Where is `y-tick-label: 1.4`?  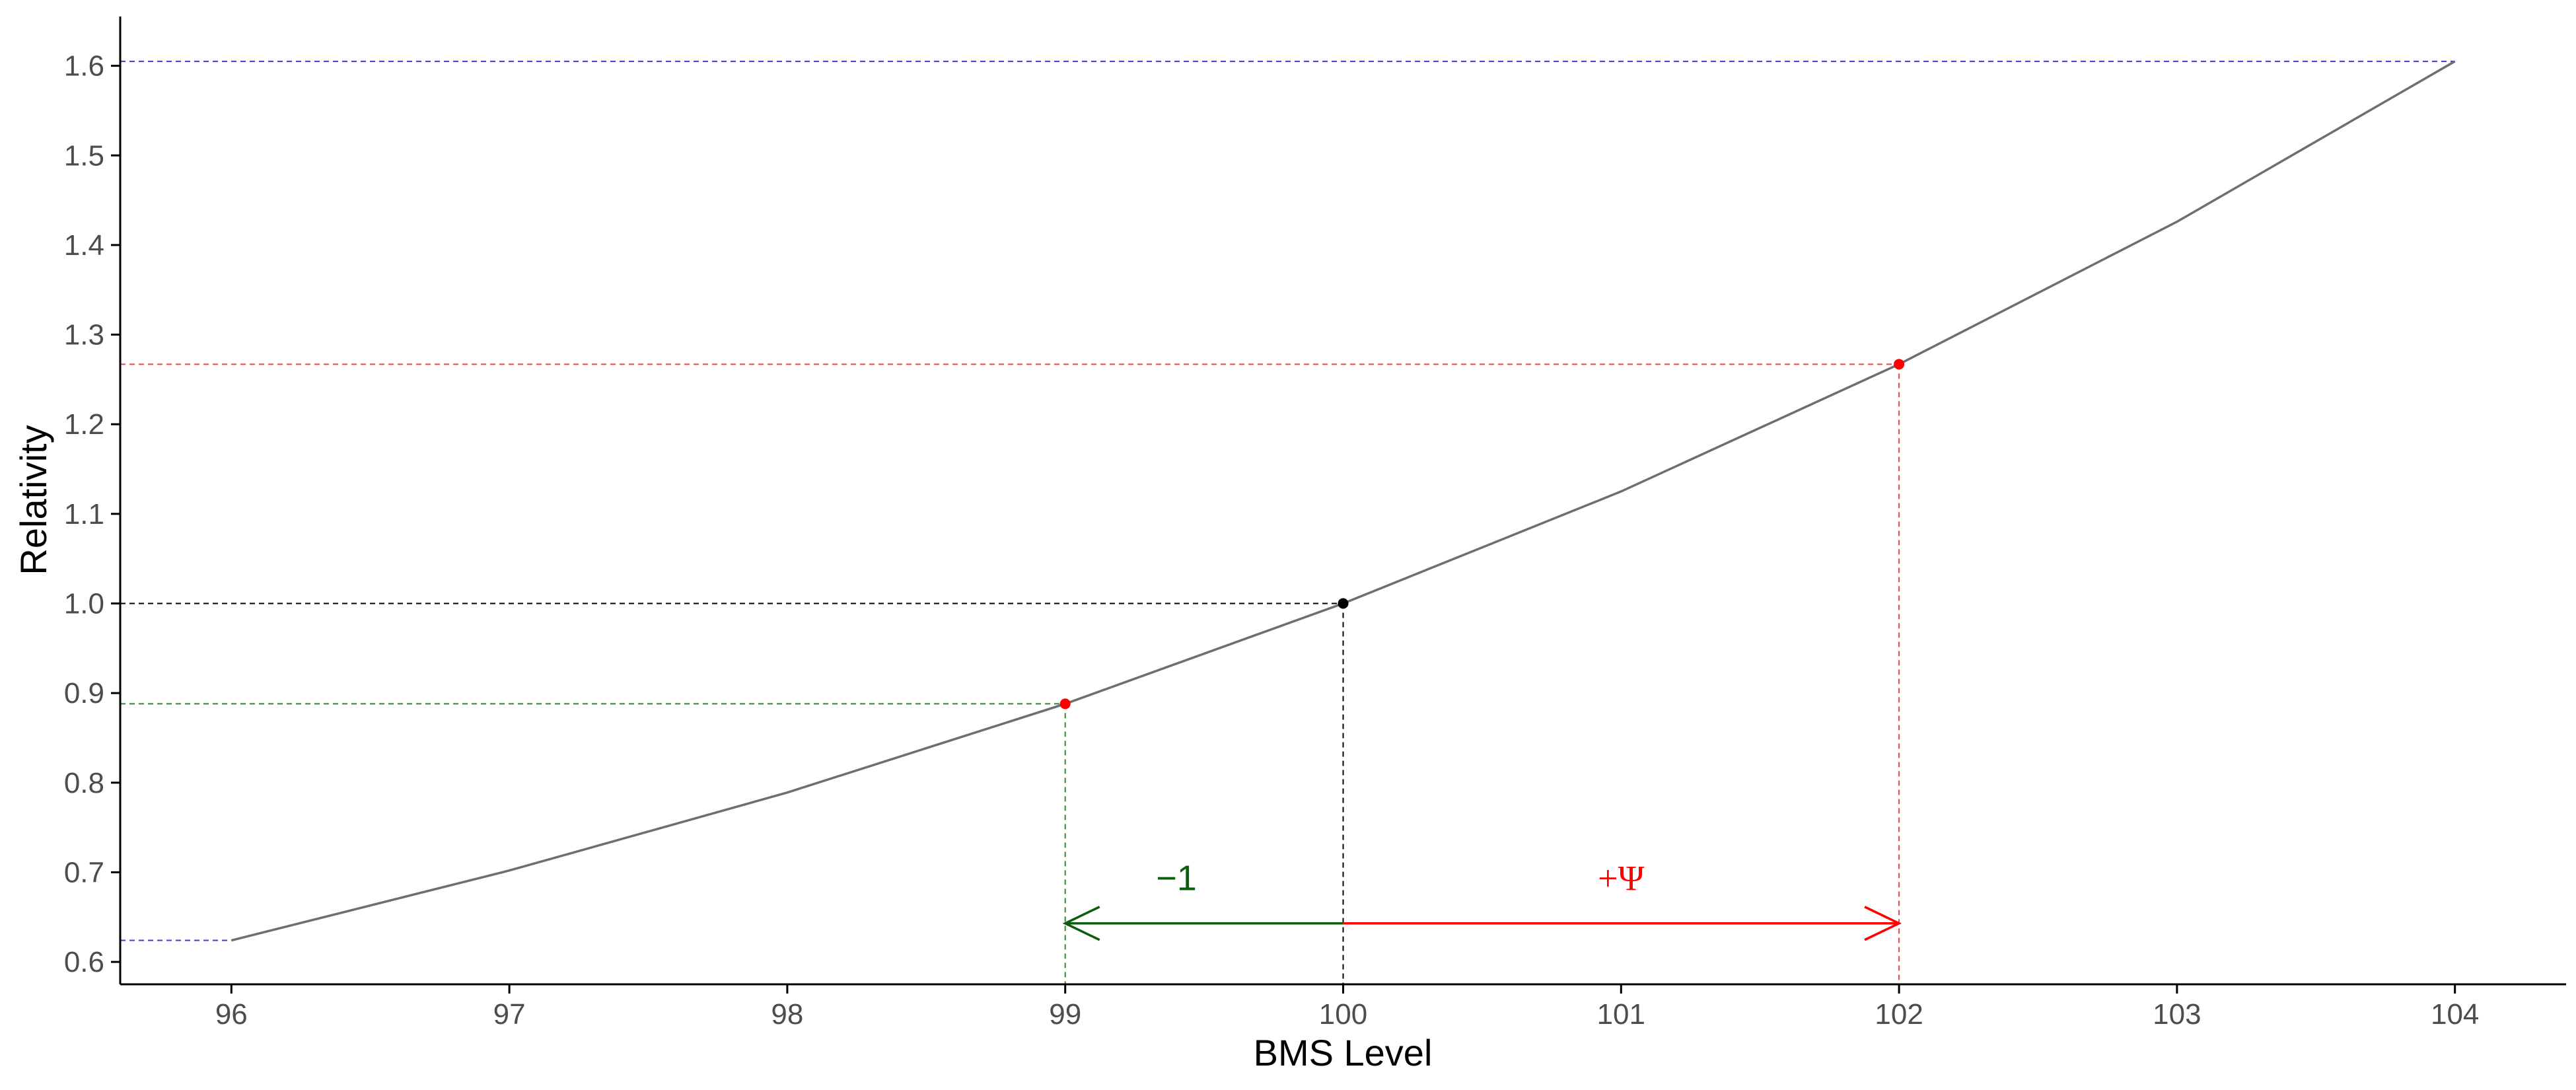
y-tick-label: 1.4 is located at coordinates (84, 246).